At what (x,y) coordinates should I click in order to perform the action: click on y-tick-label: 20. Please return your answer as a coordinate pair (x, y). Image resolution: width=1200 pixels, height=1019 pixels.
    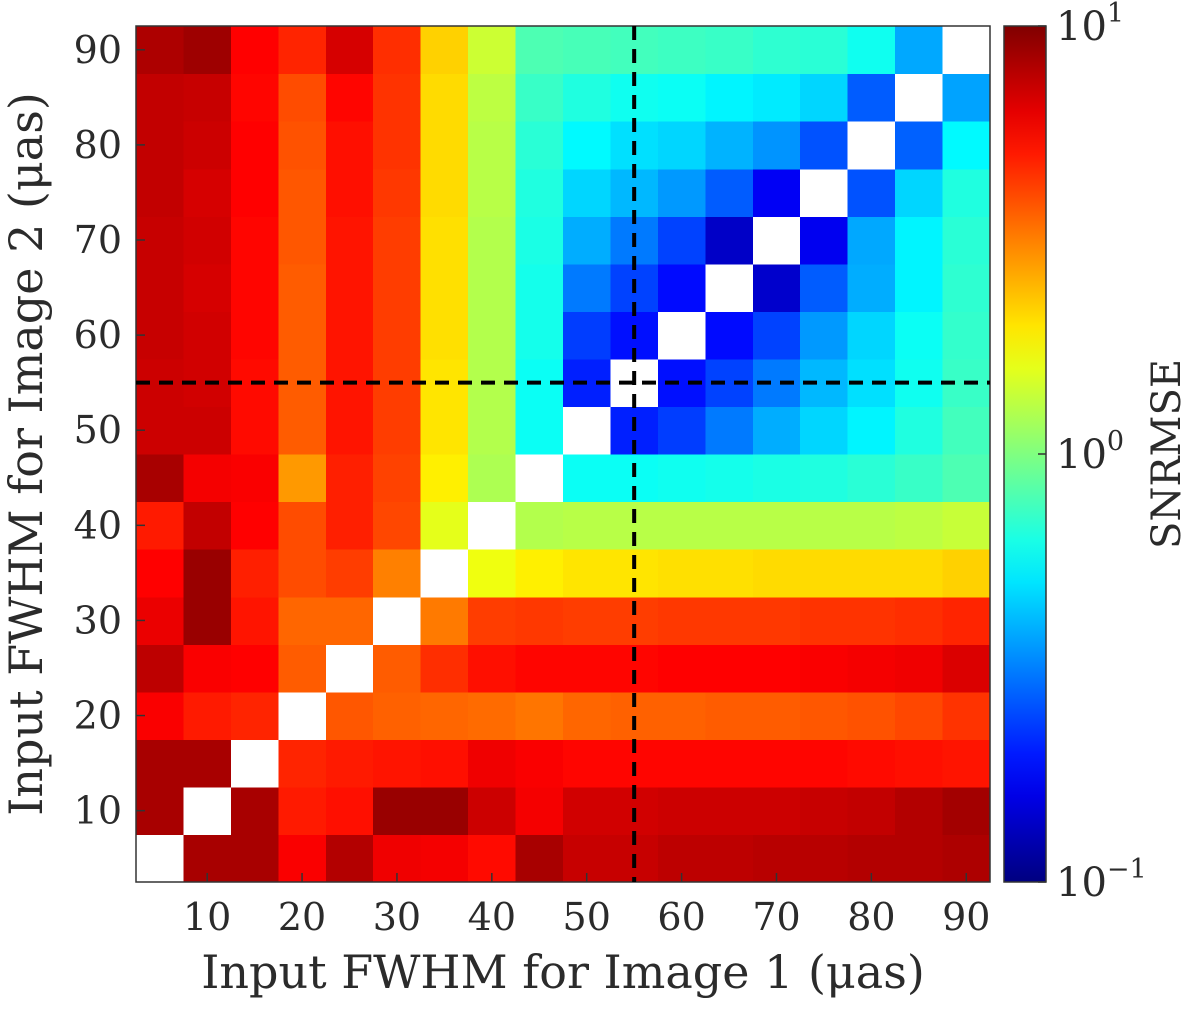
    Looking at the image, I should click on (98, 716).